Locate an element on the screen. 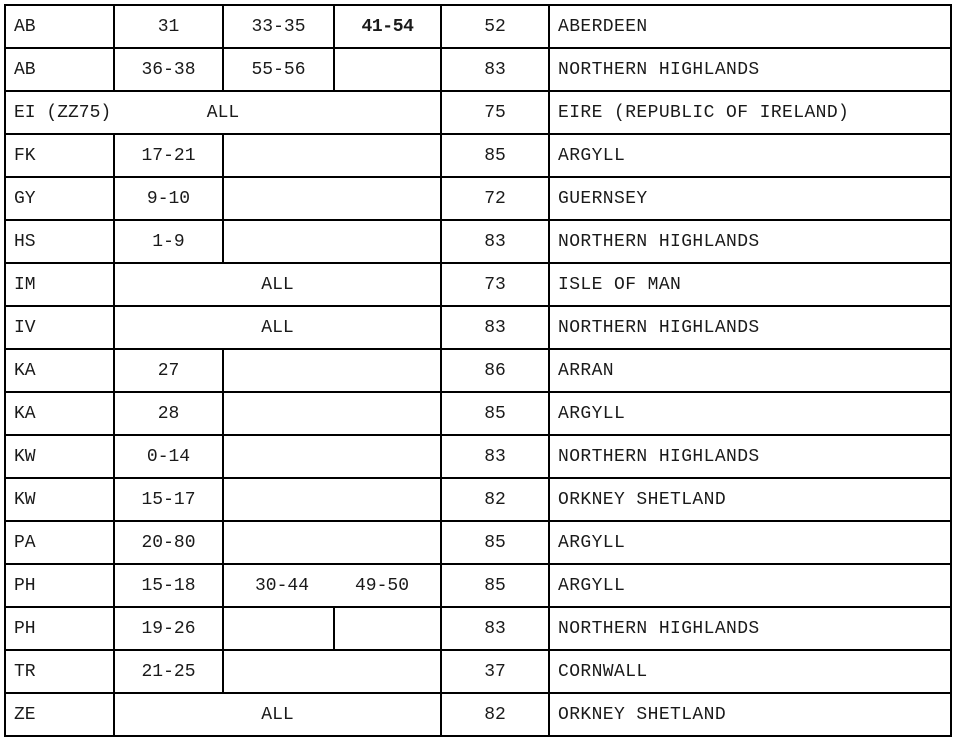  table-row: PA 20-80 85 ARGYLL is located at coordinates (478, 542).